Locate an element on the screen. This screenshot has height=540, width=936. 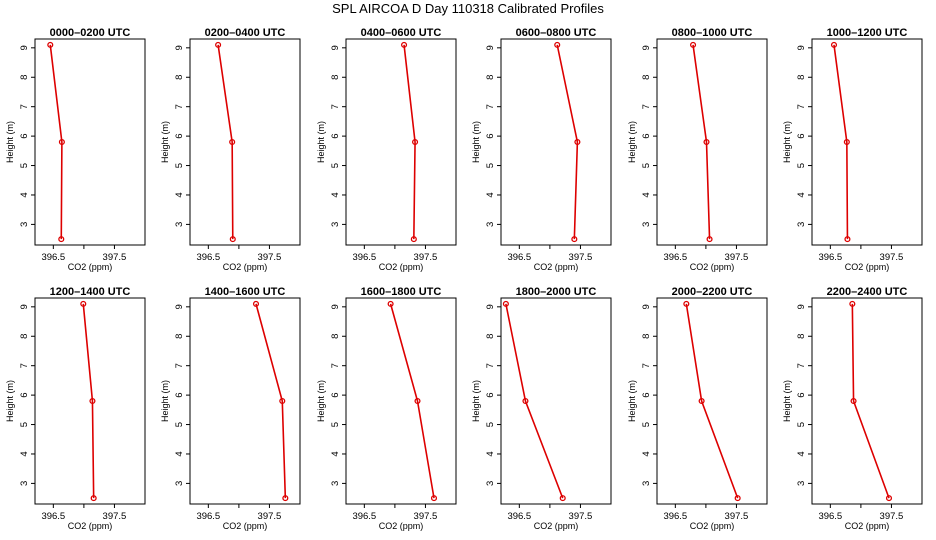
panel-title: 0600–0800 UTC is located at coordinates (556, 33).